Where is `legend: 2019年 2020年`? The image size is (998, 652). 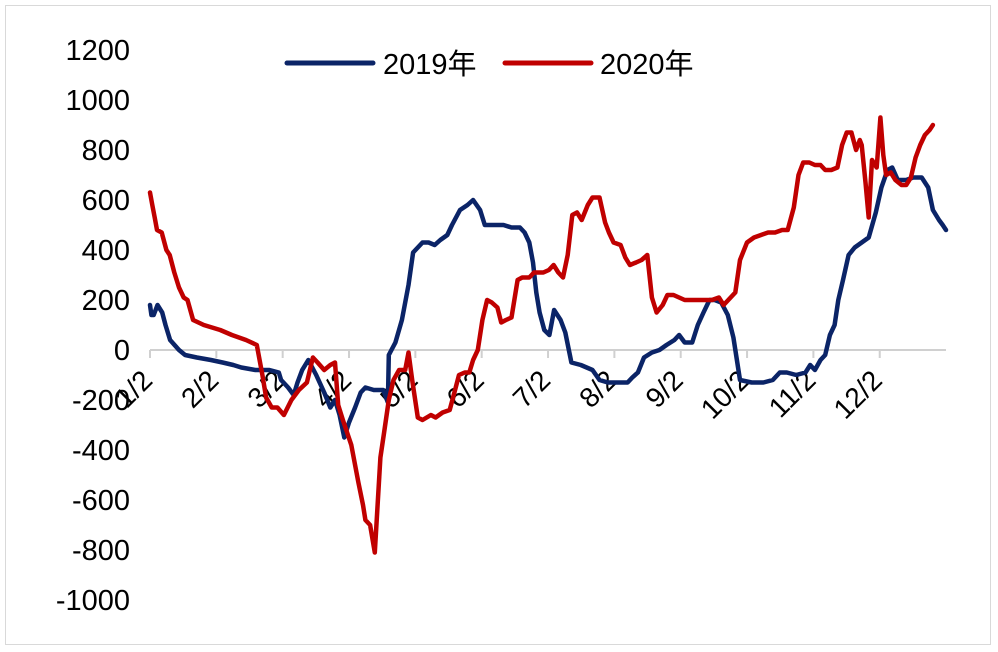 legend: 2019年 2020年 is located at coordinates (489, 64).